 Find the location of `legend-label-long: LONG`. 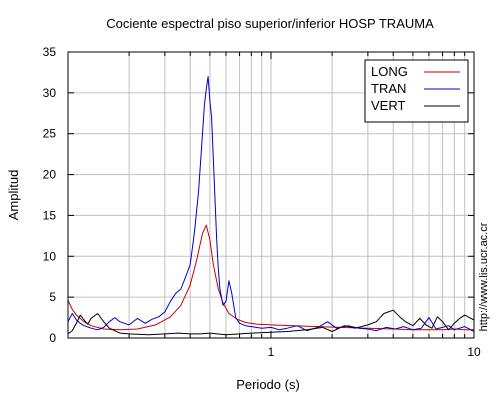

legend-label-long: LONG is located at coordinates (389, 71).